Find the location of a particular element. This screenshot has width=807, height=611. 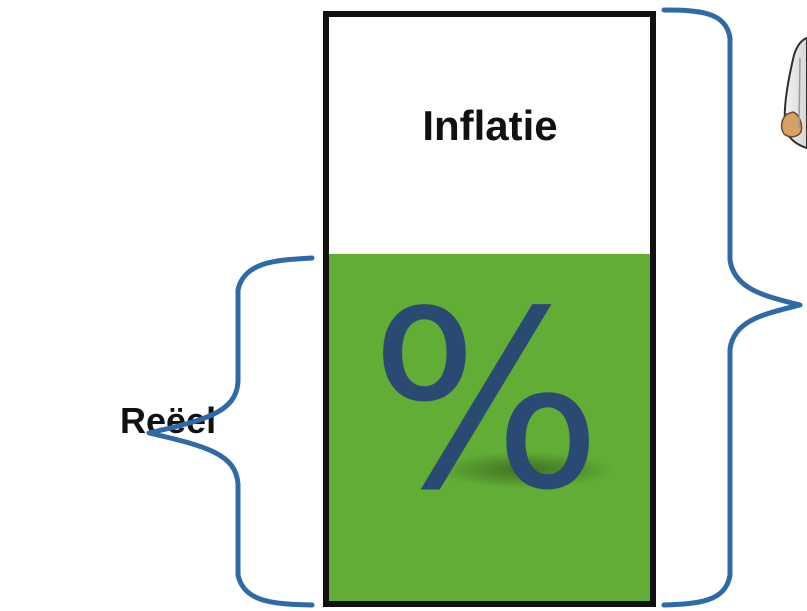

cartoon-figure-icon is located at coordinates (793, 93).